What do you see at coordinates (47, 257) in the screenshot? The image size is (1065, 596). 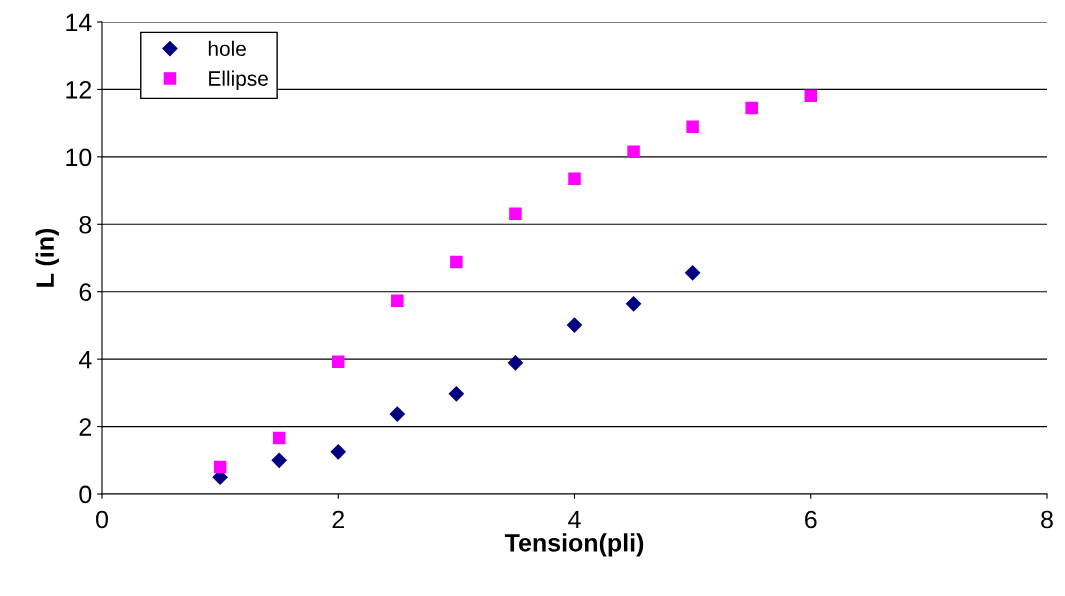 I see `y-axis-title: L (in)` at bounding box center [47, 257].